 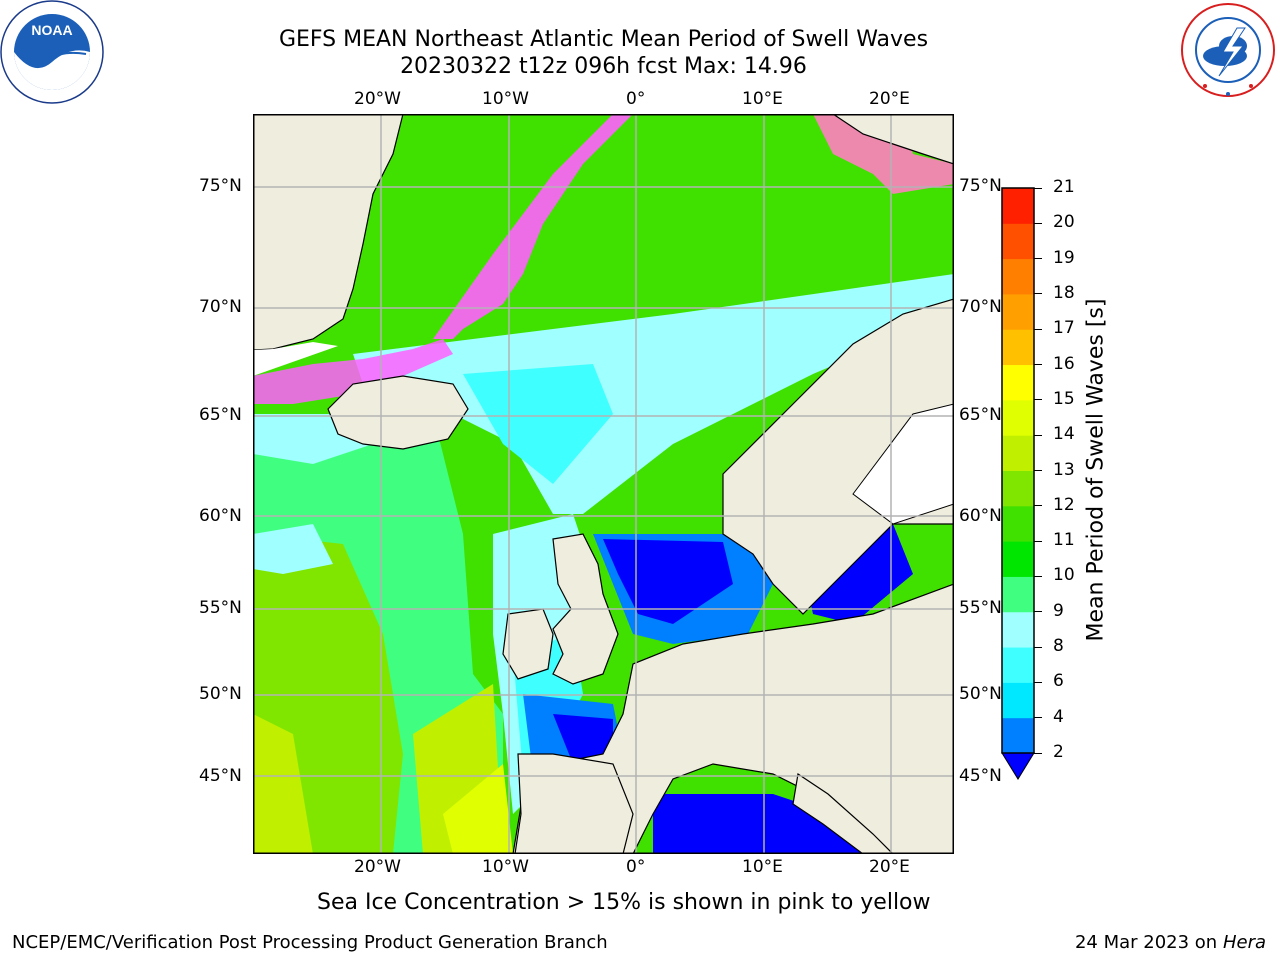 What do you see at coordinates (220, 307) in the screenshot?
I see `lat-label-left: 70°N` at bounding box center [220, 307].